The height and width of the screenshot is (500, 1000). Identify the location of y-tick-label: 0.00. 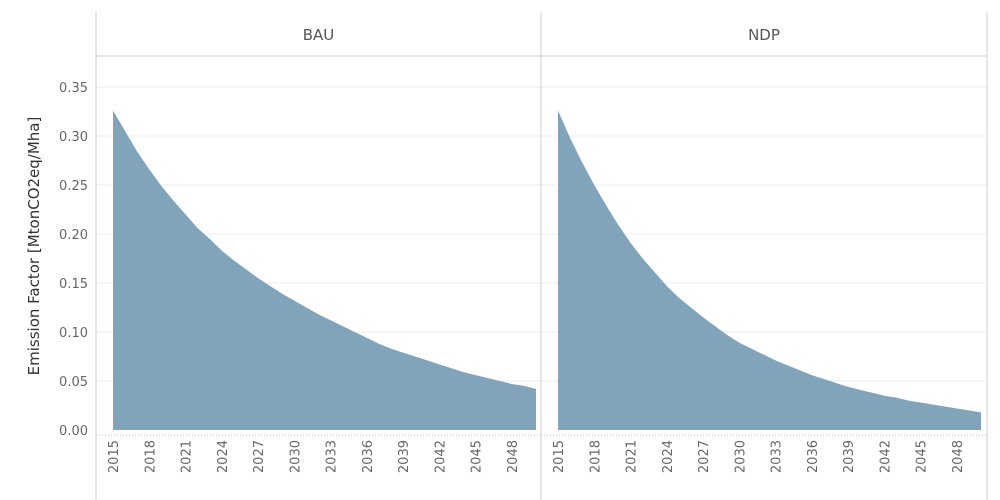
(73, 431).